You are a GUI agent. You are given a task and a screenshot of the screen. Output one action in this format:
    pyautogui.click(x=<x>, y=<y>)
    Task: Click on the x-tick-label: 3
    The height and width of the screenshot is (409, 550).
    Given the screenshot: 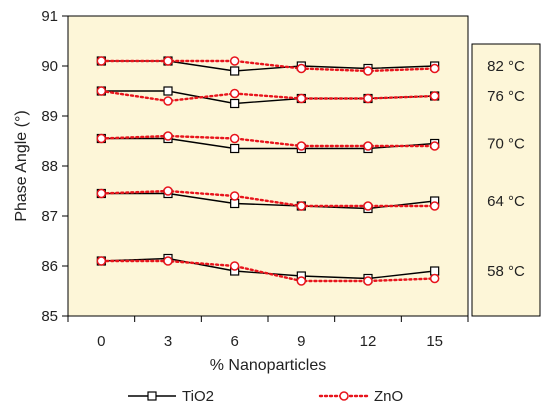 What is the action you would take?
    pyautogui.click(x=168, y=341)
    